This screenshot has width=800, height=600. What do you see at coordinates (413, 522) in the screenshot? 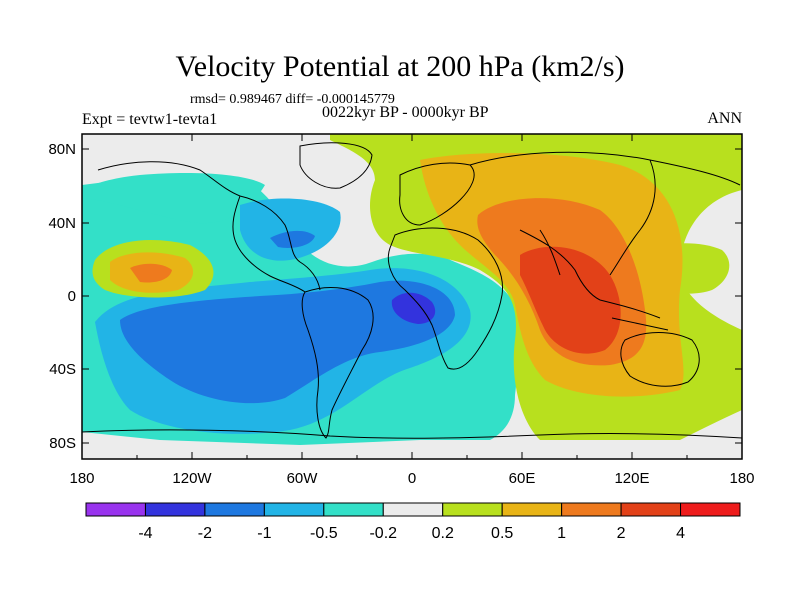
I see `colorbar: -4 -2 -1 -0.5 -0.2 0.2 0.5 1 2 4` at bounding box center [413, 522].